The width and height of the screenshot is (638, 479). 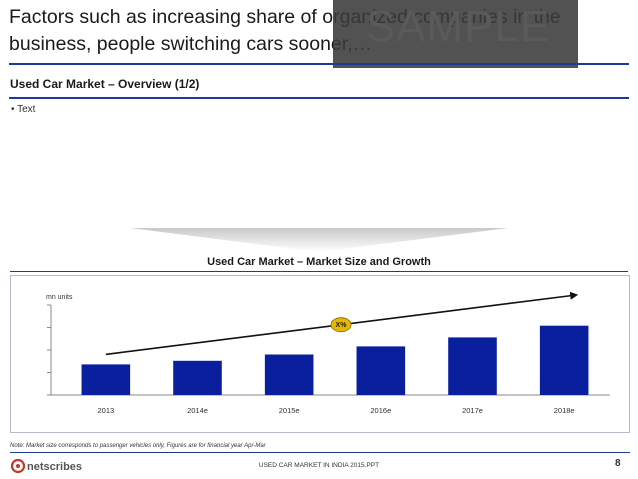 I want to click on page-number: 8, so click(x=618, y=463).